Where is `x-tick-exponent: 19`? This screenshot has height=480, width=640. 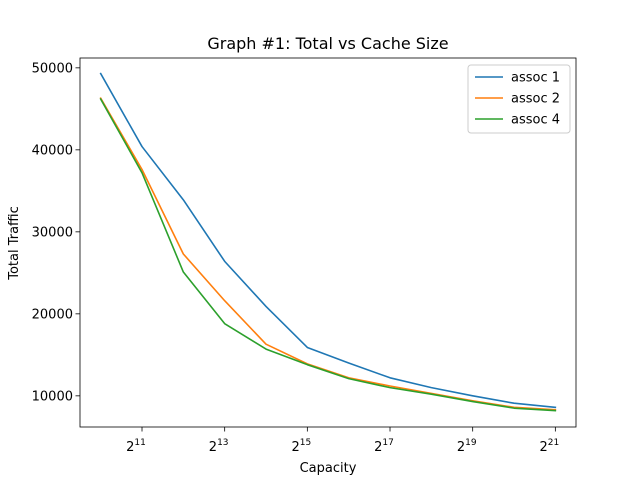
x-tick-exponent: 19 is located at coordinates (471, 443).